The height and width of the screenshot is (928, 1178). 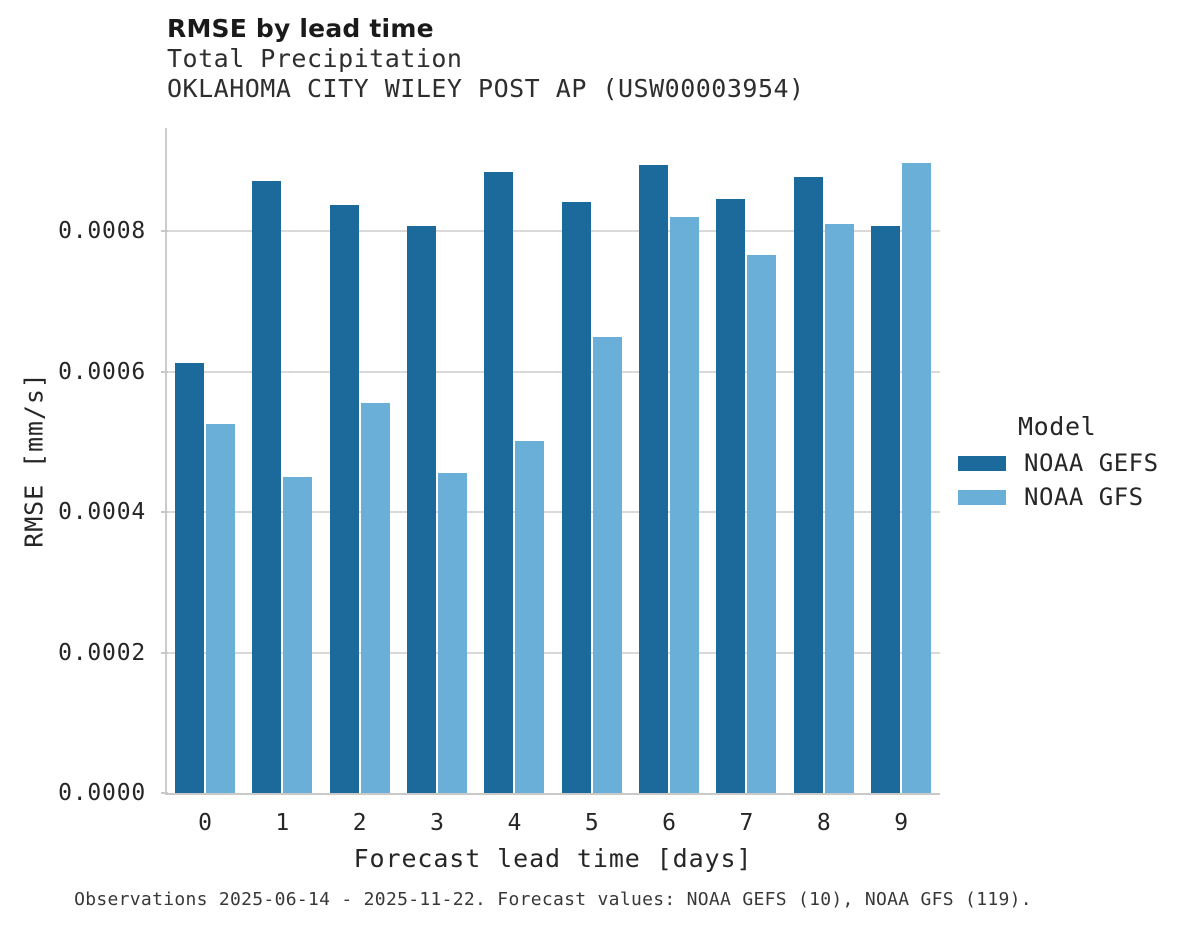 What do you see at coordinates (300, 28) in the screenshot?
I see `chart-title: RMSE by lead time` at bounding box center [300, 28].